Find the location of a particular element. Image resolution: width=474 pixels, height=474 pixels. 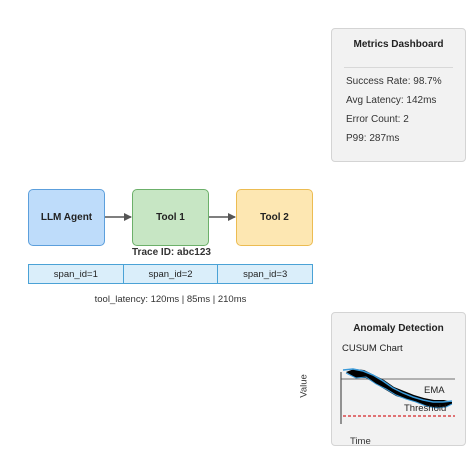

metrics-divider is located at coordinates (398, 67).